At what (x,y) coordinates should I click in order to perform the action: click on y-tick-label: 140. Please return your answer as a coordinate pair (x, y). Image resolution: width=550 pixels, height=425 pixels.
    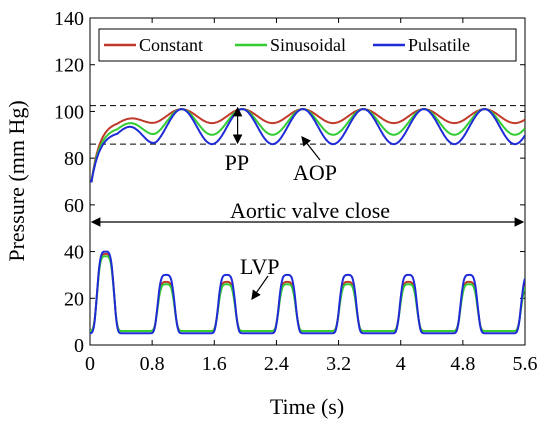
    Looking at the image, I should click on (69, 19).